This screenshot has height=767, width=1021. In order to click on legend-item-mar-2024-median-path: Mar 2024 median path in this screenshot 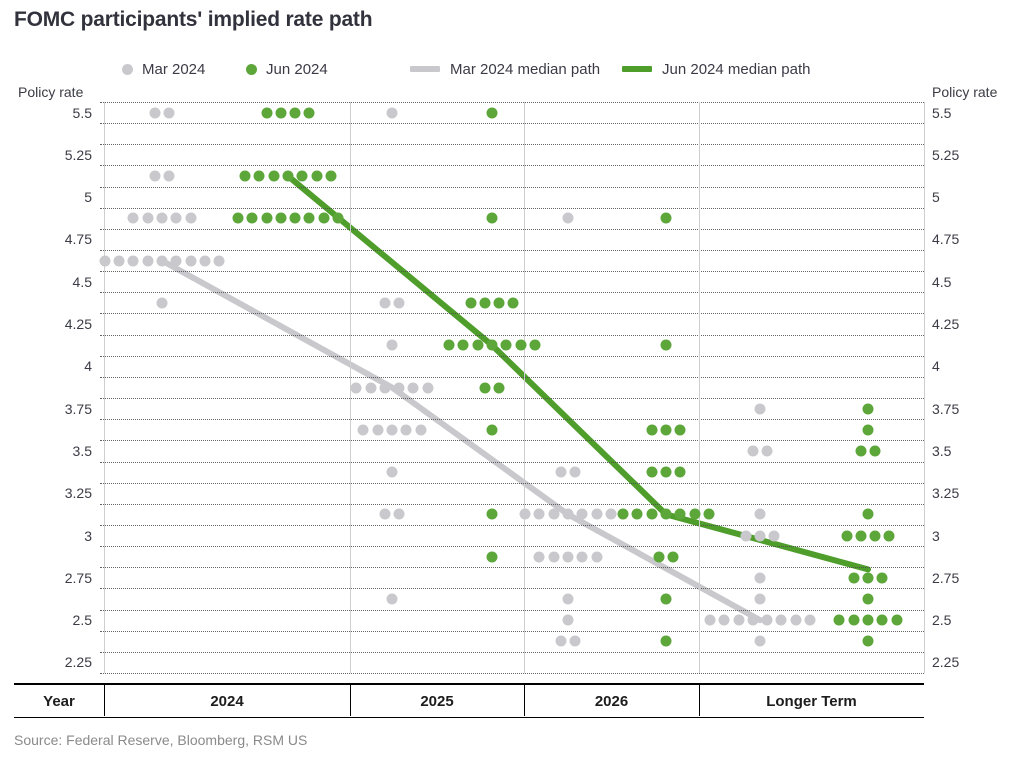, I will do `click(505, 69)`.